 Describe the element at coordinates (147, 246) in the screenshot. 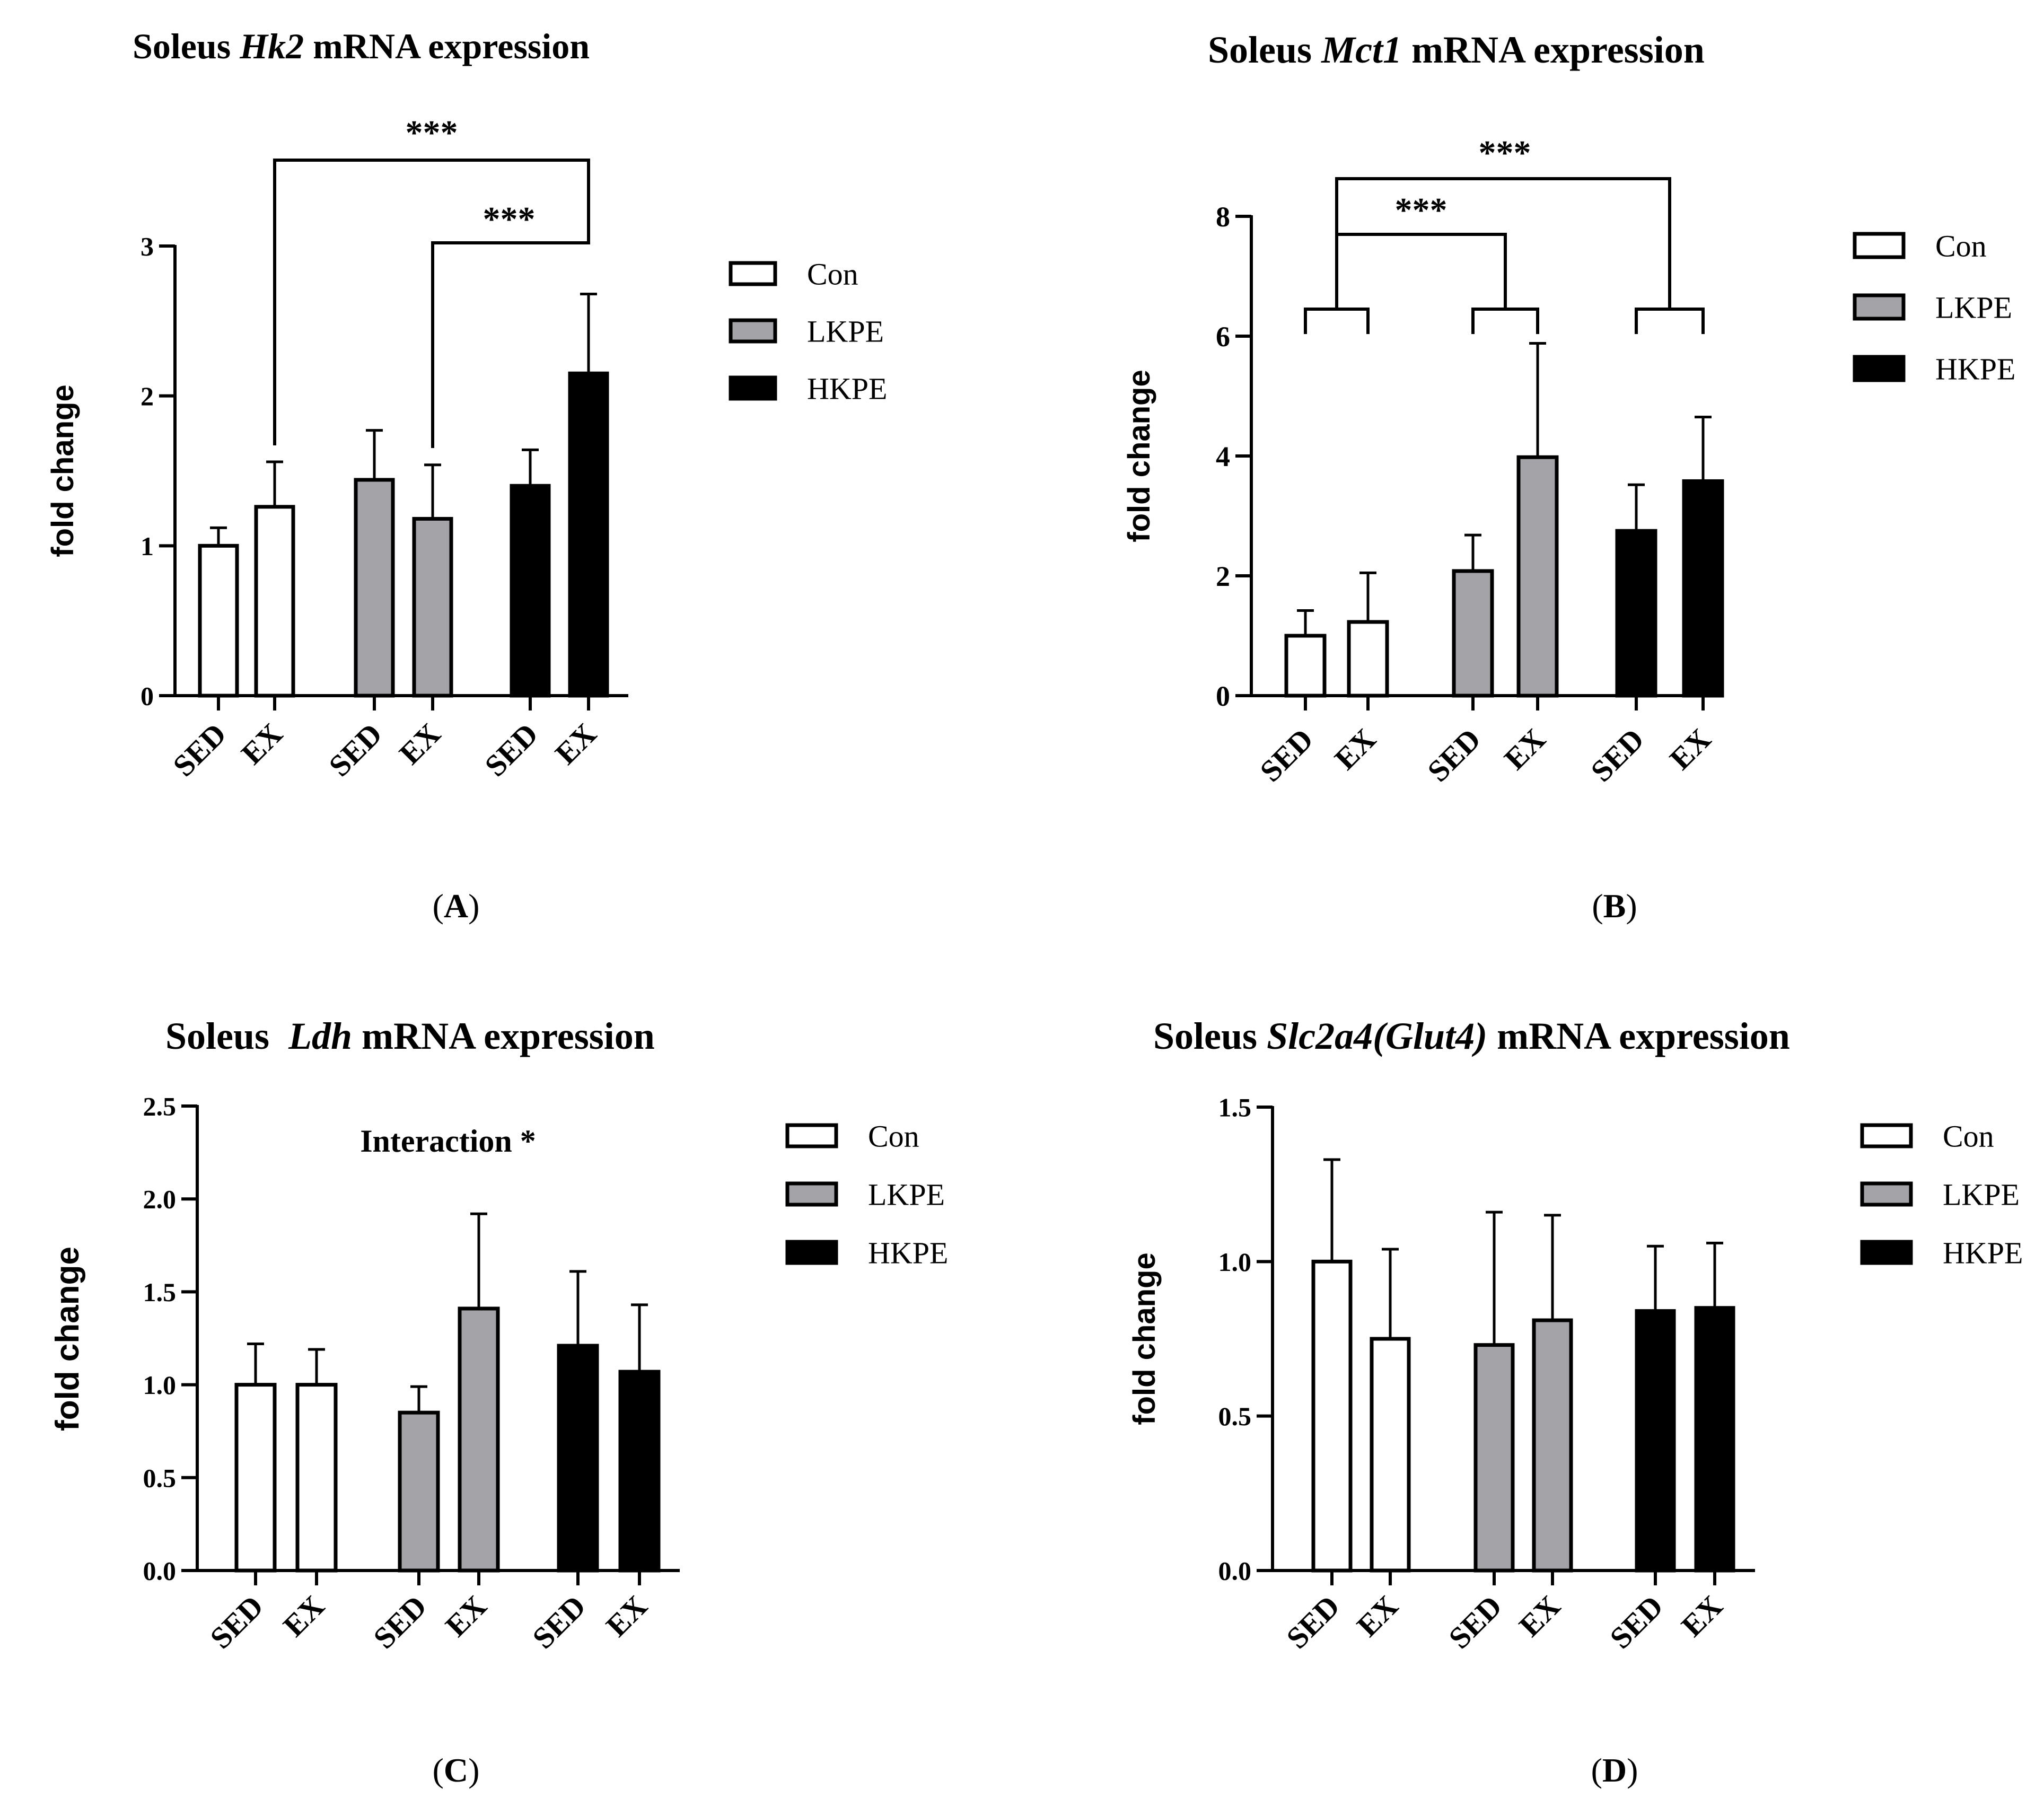

I see `y-tick-label: 3` at that location.